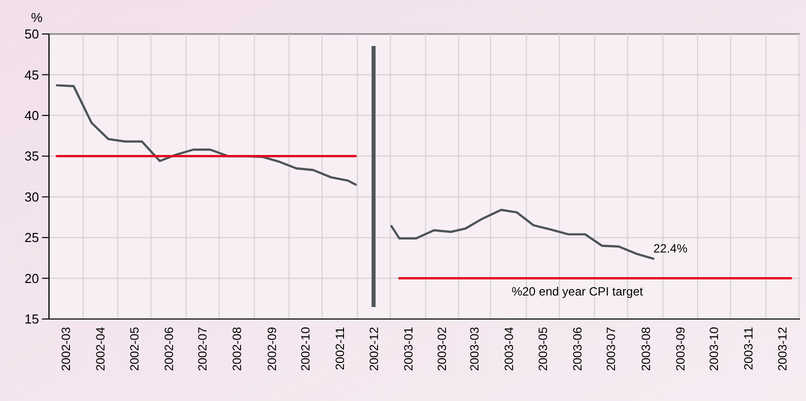 This screenshot has width=806, height=401. What do you see at coordinates (509, 349) in the screenshot?
I see `x-tick-label: 2003-04` at bounding box center [509, 349].